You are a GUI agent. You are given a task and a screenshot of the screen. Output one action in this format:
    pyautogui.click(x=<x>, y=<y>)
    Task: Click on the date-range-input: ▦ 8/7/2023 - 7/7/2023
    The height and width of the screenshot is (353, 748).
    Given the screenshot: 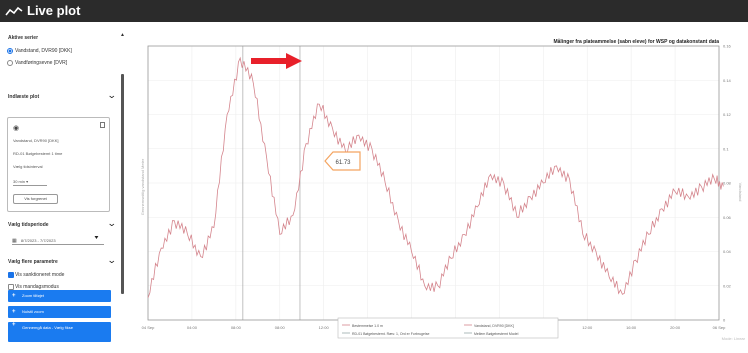 What is the action you would take?
    pyautogui.click(x=58, y=240)
    